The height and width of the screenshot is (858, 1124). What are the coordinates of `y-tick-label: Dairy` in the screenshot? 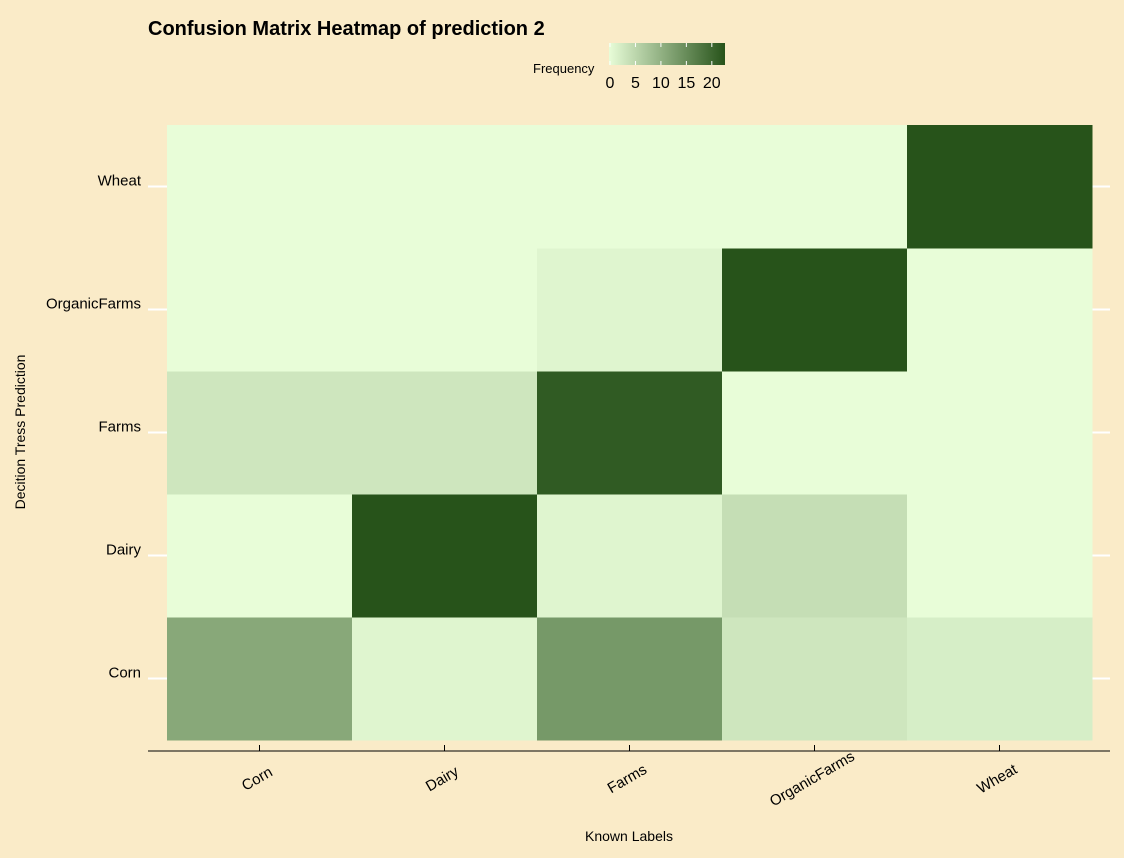 It's located at (124, 550).